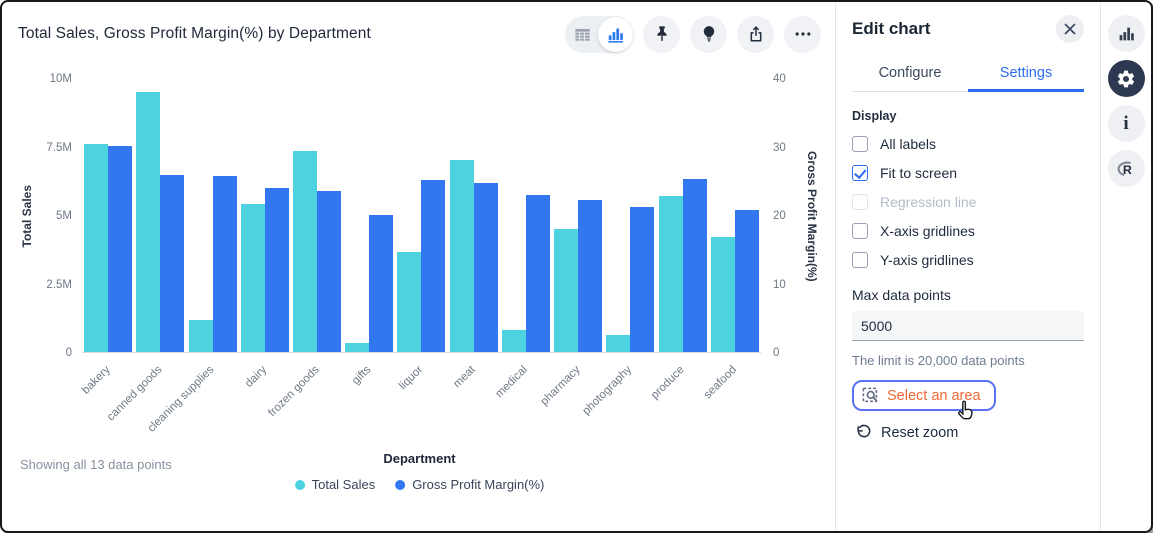 The height and width of the screenshot is (533, 1153). What do you see at coordinates (485, 267) in the screenshot?
I see `bar-gross-profit-margin--meat` at bounding box center [485, 267].